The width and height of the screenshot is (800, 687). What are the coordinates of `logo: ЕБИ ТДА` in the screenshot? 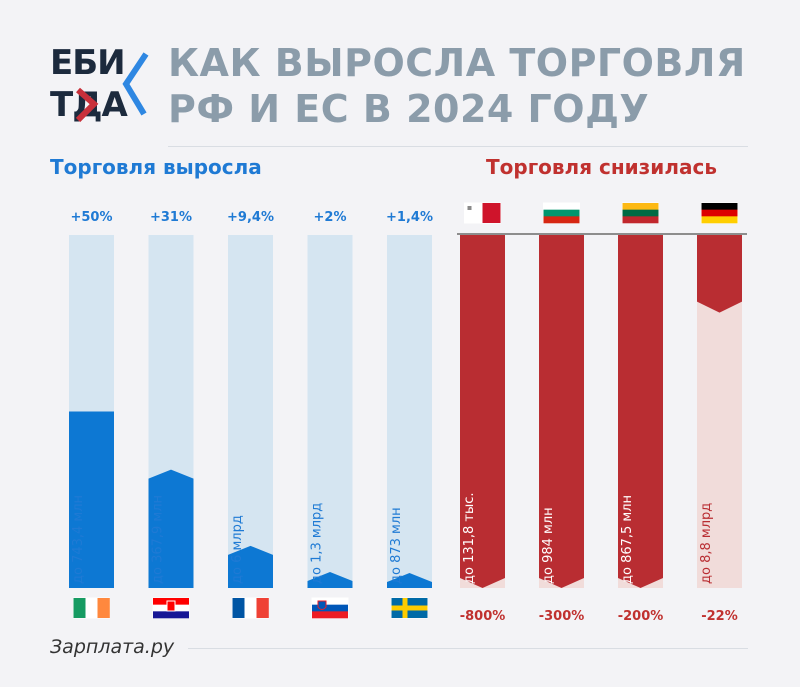 It's located at (100, 86).